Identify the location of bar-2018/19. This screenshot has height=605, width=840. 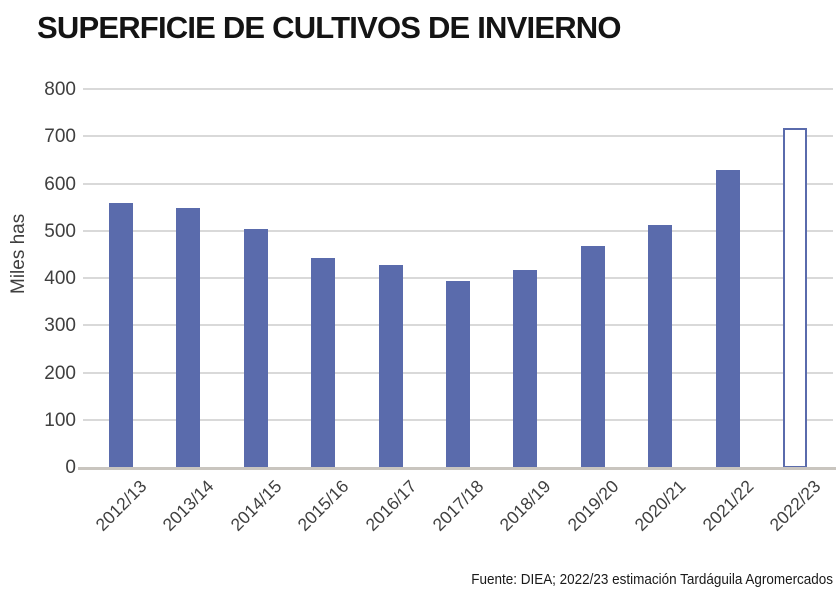
(525, 369).